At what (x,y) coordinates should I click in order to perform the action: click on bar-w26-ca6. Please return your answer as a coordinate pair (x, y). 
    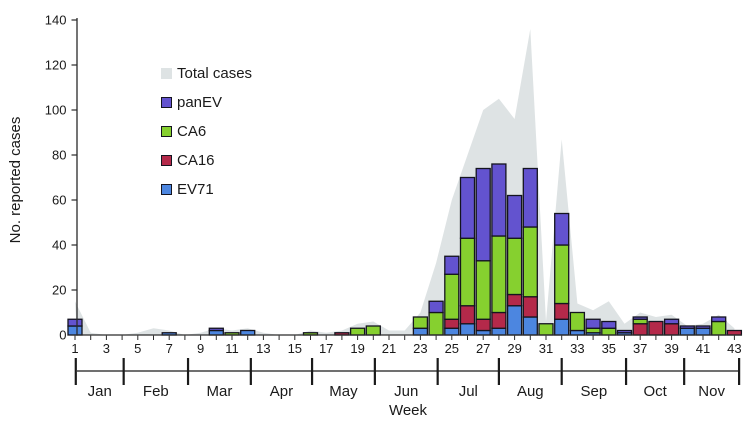
    Looking at the image, I should click on (467, 272).